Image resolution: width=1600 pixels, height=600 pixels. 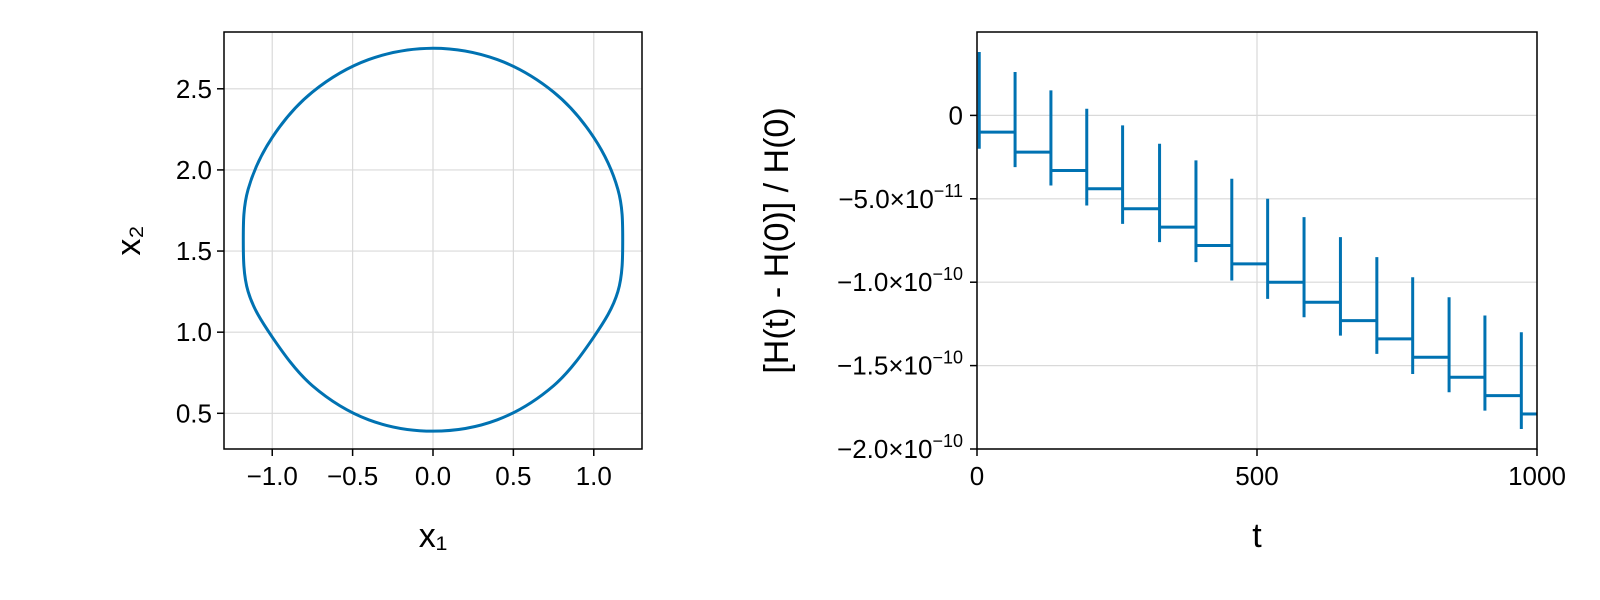 What do you see at coordinates (777, 240) in the screenshot?
I see `y-axis-label: [H(t) - H(0)] / H(0)` at bounding box center [777, 240].